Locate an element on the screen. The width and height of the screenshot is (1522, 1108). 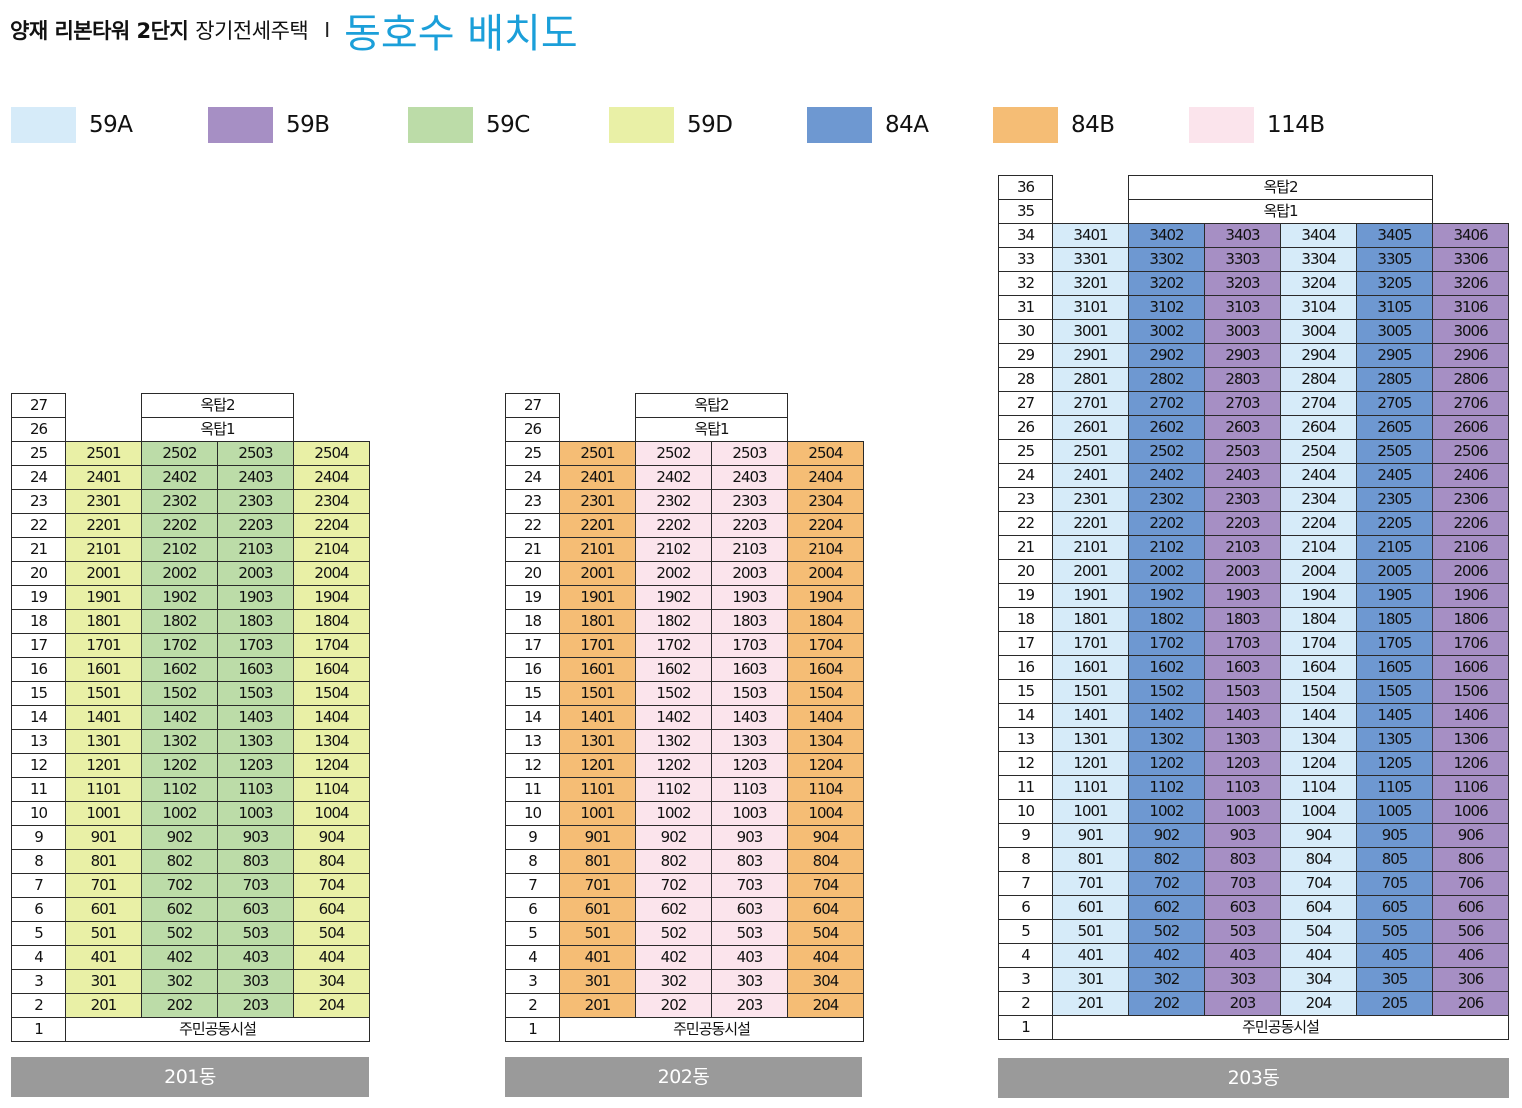
unit-cell: 3404 is located at coordinates (1318, 235).